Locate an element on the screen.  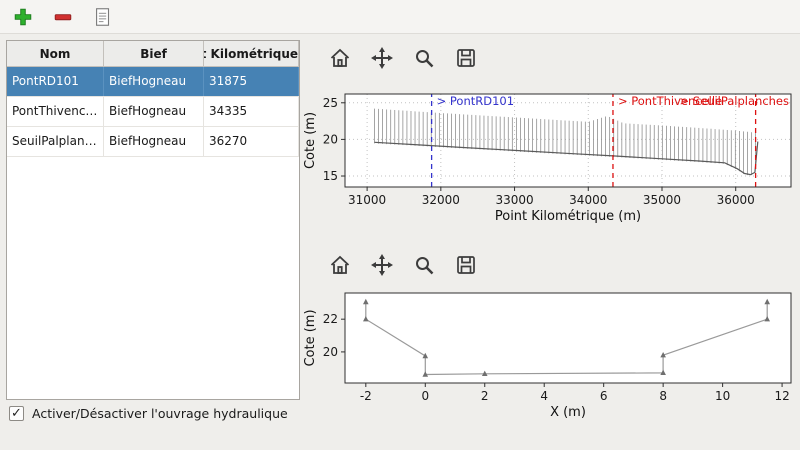
add-icon is located at coordinates (23, 16).